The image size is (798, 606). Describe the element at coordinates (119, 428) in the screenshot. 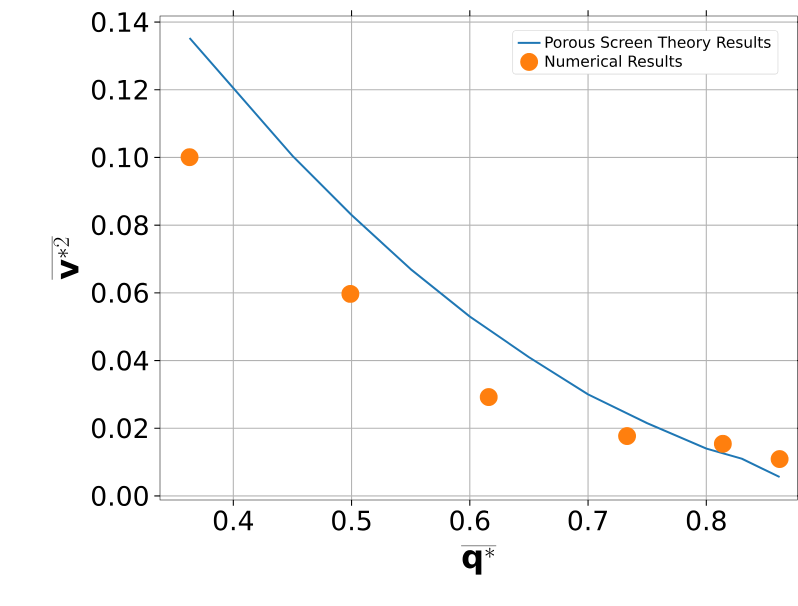

I see `y-tick-label: 0.02` at that location.